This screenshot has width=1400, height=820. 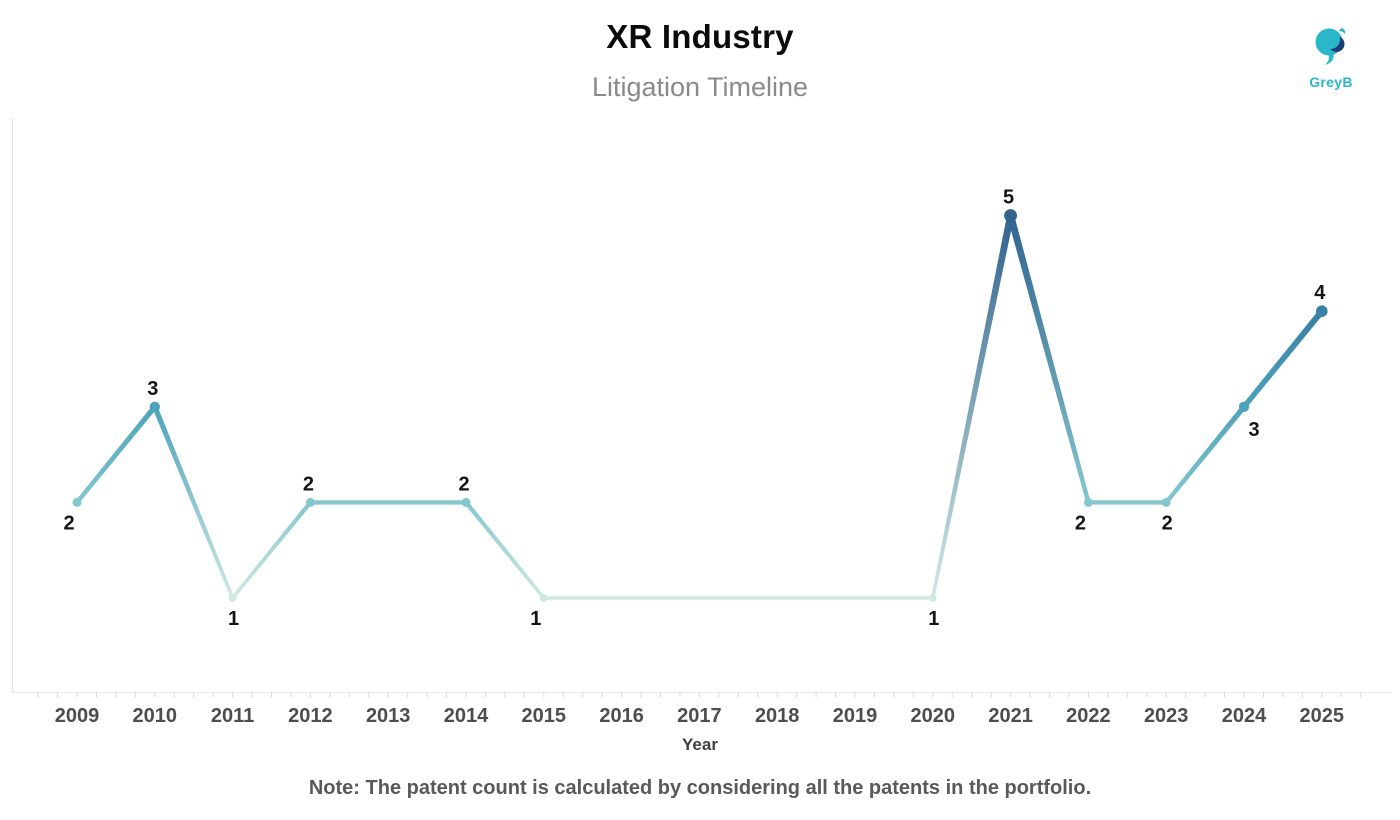 What do you see at coordinates (466, 716) in the screenshot?
I see `x-axis-tick-label: 2014` at bounding box center [466, 716].